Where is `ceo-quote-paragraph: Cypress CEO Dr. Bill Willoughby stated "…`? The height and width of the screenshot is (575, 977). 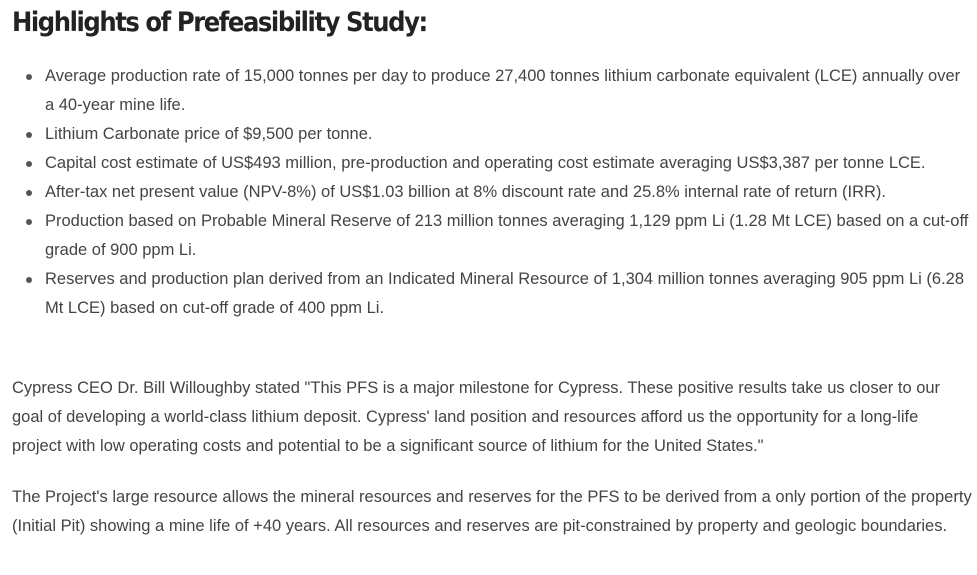 ceo-quote-paragraph: Cypress CEO Dr. Bill Willoughby stated "… is located at coordinates (476, 417).